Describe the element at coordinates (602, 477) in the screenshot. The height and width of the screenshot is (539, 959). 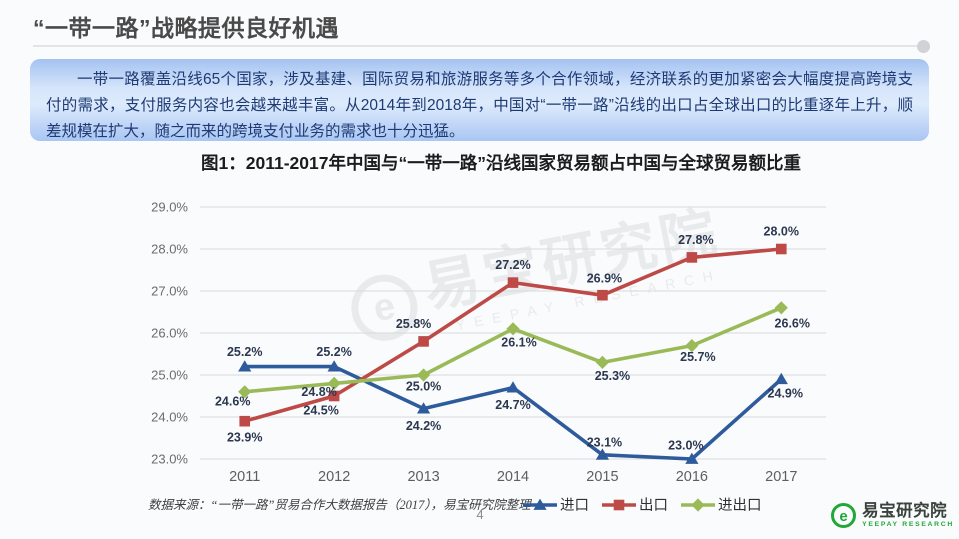
I see `x-axis-tick: 2015` at that location.